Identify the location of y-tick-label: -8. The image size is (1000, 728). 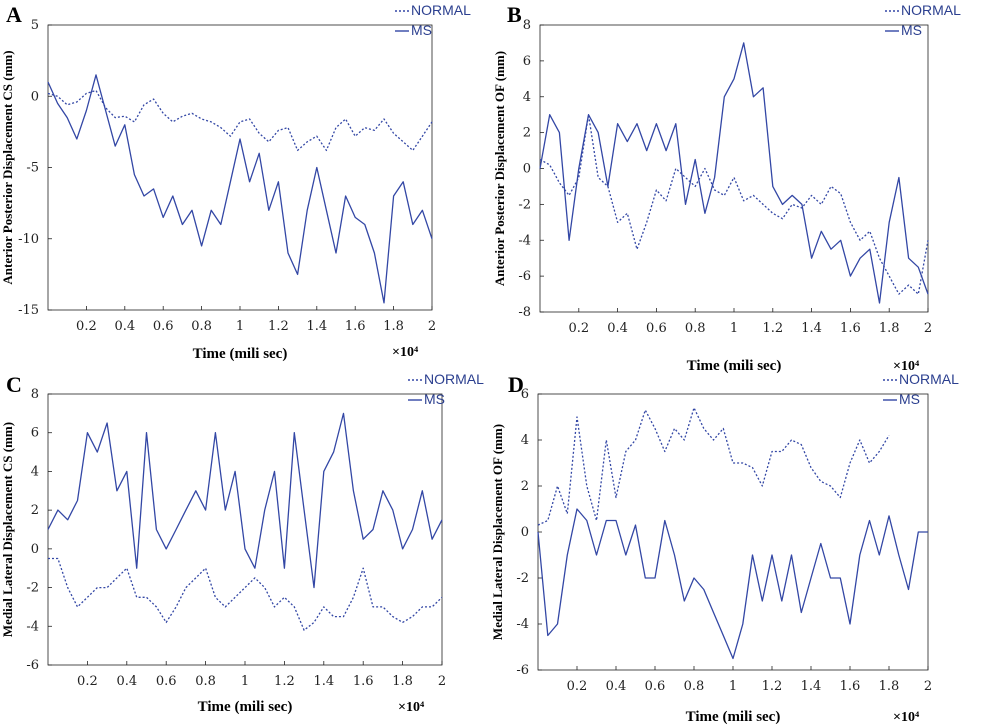
(524, 312).